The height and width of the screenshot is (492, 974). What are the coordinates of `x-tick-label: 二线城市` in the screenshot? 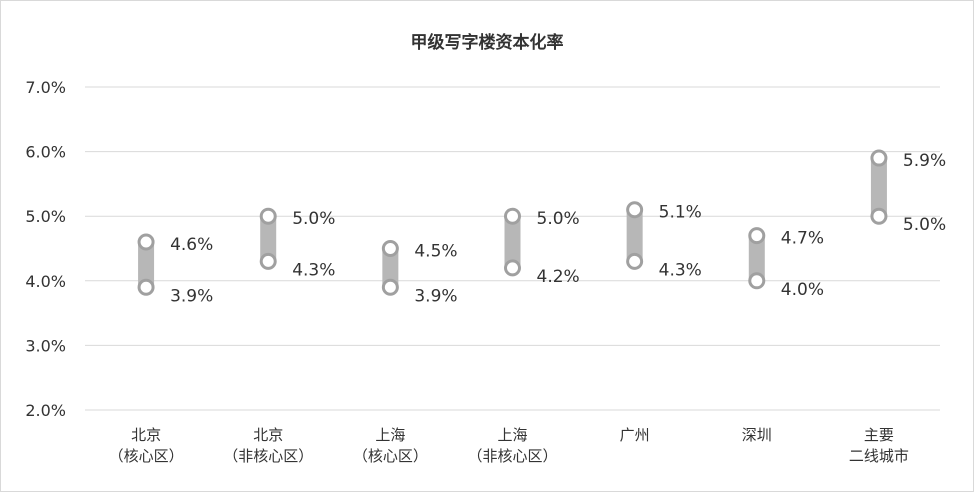 It's located at (879, 456).